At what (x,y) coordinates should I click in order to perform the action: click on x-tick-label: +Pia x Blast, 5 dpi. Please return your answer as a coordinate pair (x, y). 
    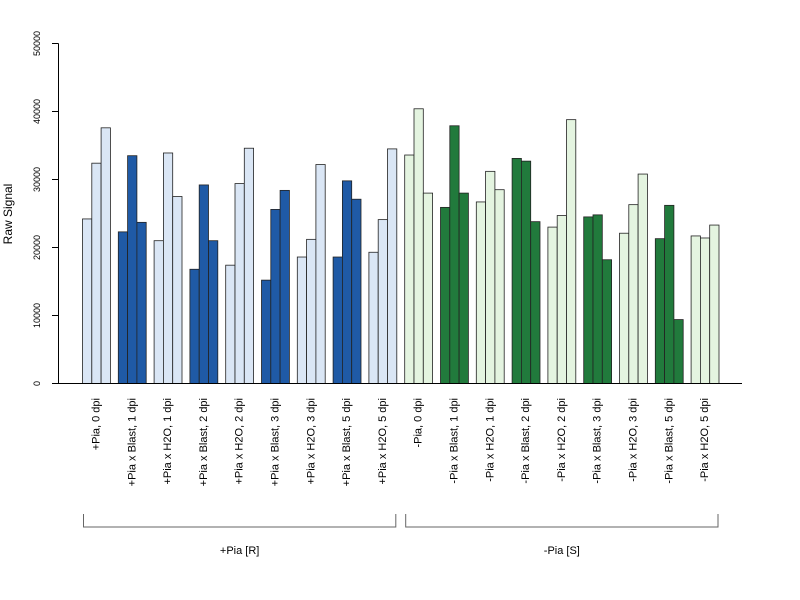
    Looking at the image, I should click on (347, 442).